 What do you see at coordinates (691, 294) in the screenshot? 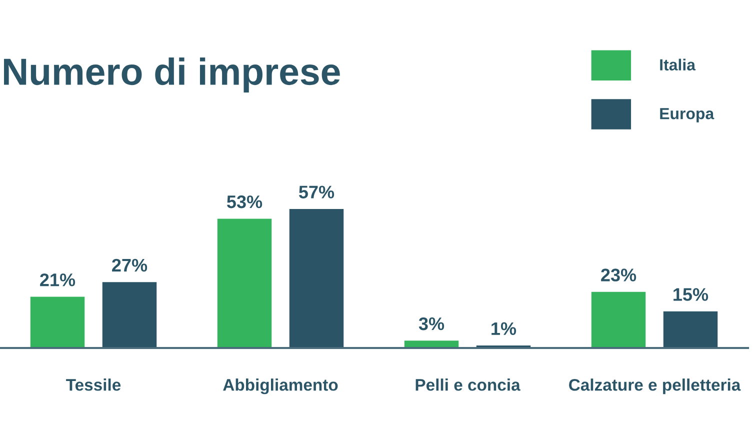
I see `data-label: 15%` at bounding box center [691, 294].